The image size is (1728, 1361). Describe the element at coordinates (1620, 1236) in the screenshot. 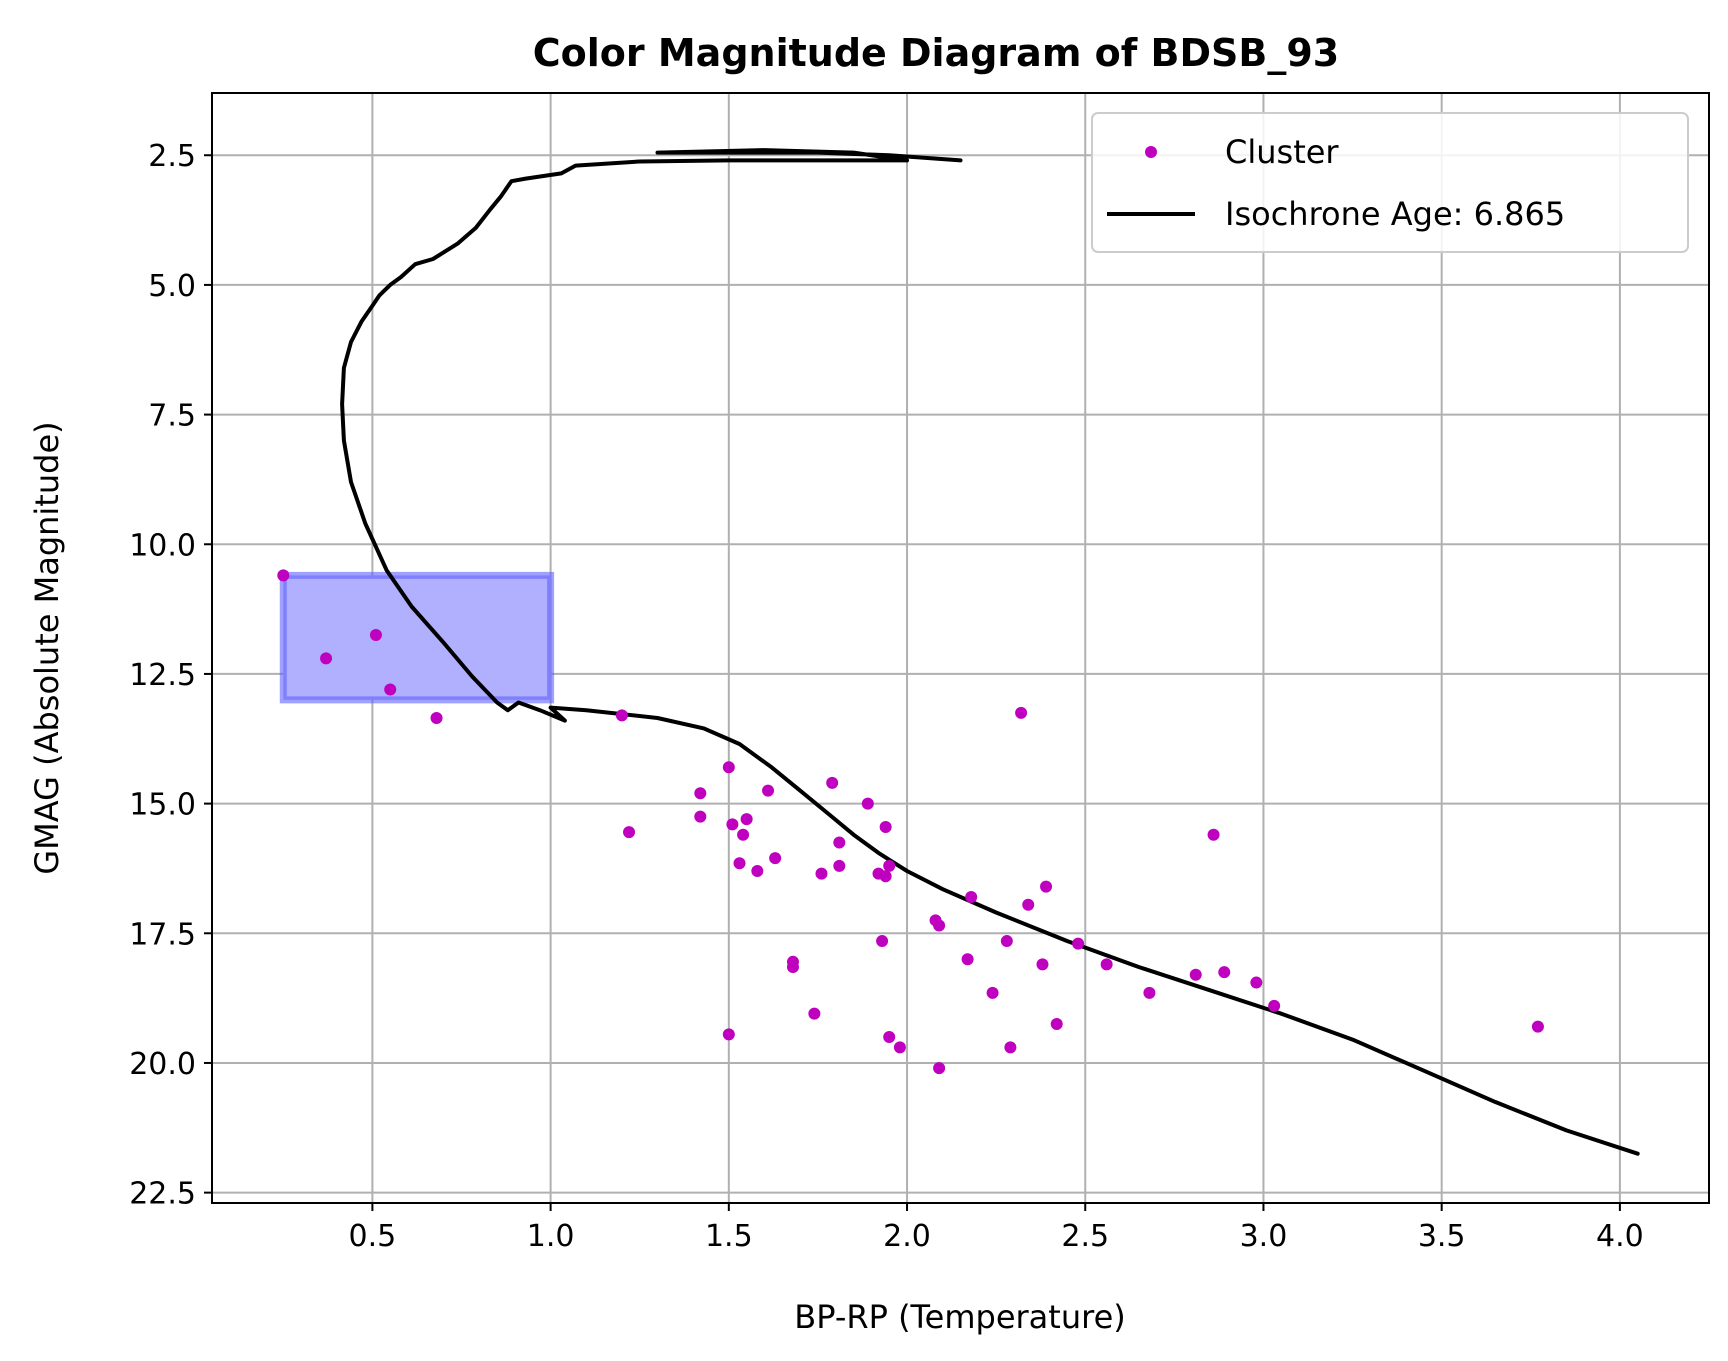

I see `x-tick-label: 4.0` at that location.